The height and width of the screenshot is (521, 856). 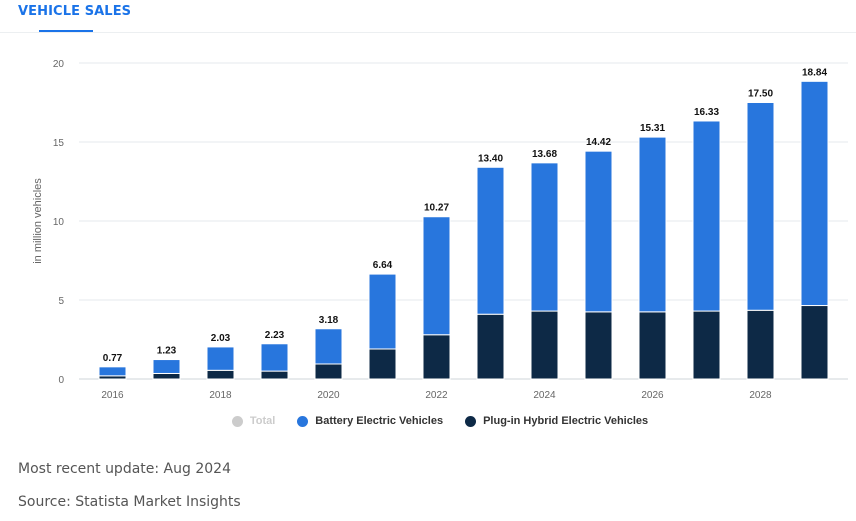 What do you see at coordinates (760, 206) in the screenshot?
I see `bar-bev-2028` at bounding box center [760, 206].